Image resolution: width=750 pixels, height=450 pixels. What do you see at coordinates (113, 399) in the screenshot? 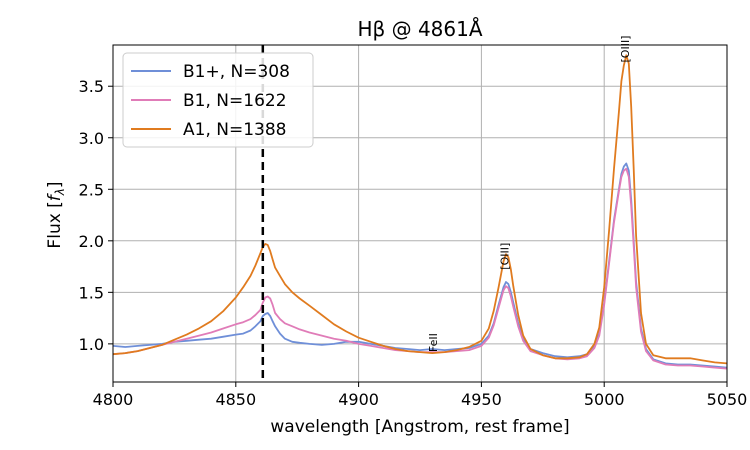
I see `x-tick-label: 4800` at bounding box center [113, 399].